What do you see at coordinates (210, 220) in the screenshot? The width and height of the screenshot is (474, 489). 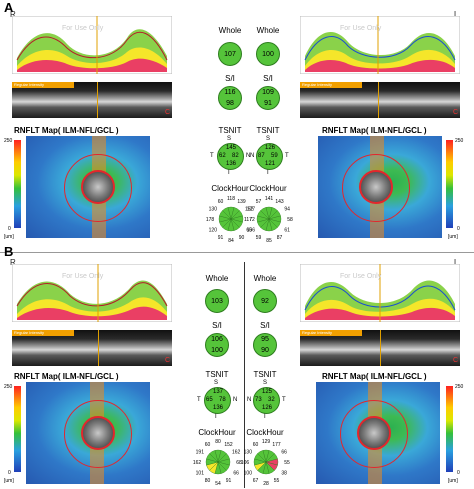 I see `clockhour-value: 178` at bounding box center [210, 220].